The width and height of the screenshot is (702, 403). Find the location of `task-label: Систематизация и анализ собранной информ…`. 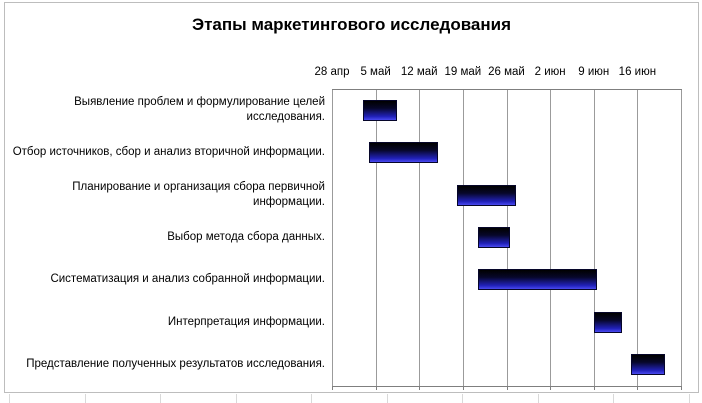

task-label: Систематизация и анализ собранной информ… is located at coordinates (187, 279).